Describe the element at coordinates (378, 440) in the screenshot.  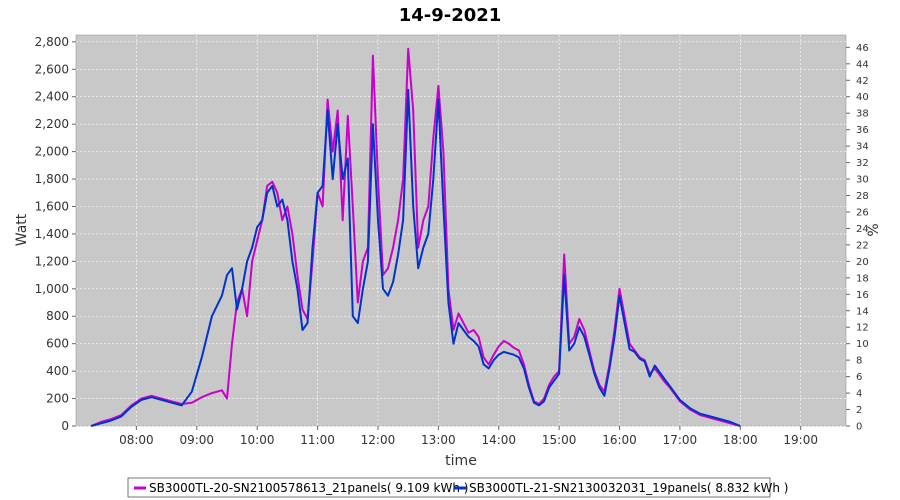
I see `x-tick-label: 12:00` at that location.